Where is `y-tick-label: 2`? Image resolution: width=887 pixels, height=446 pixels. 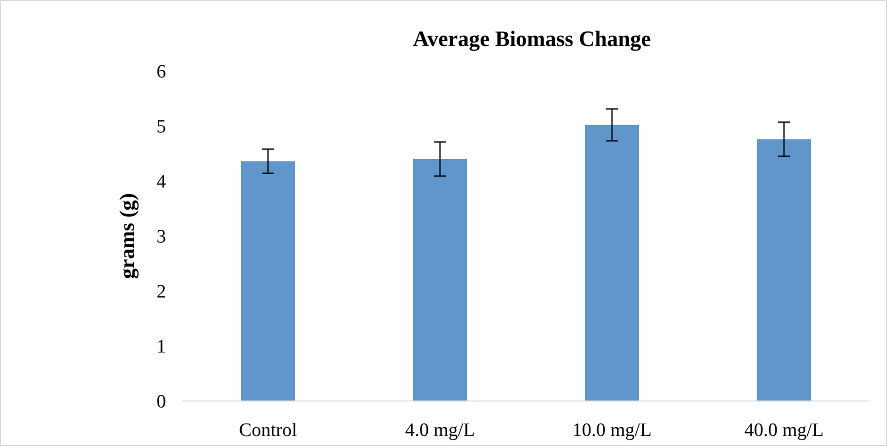 y-tick-label: 2 is located at coordinates (161, 292).